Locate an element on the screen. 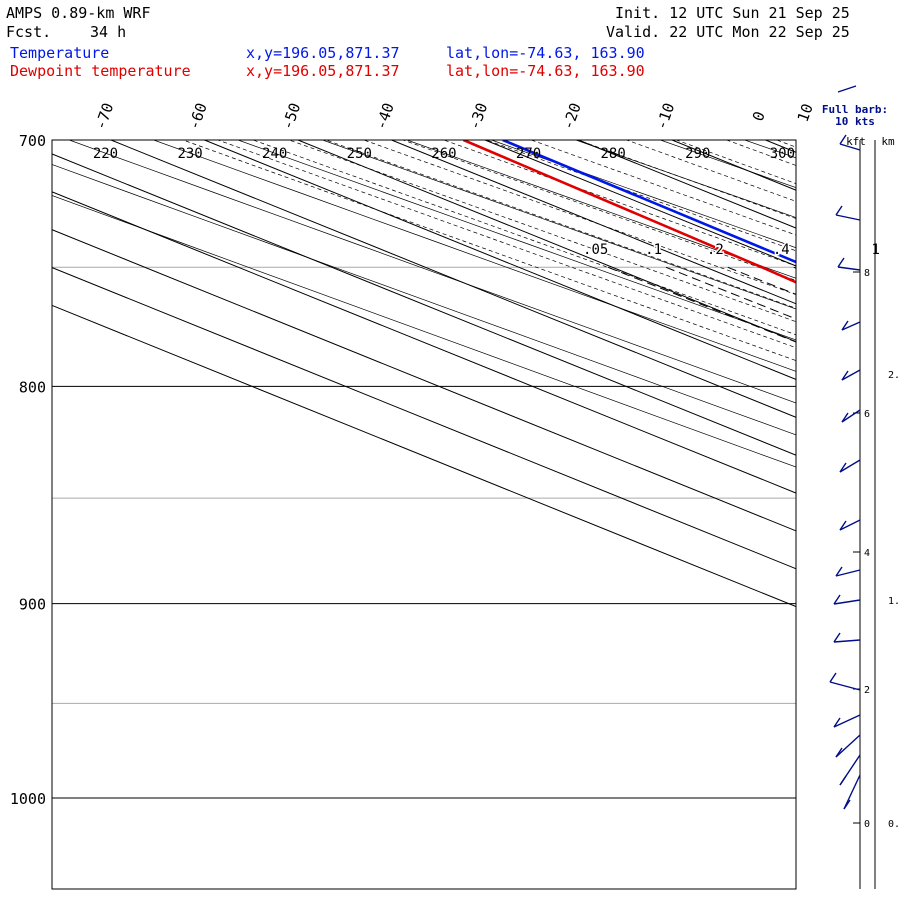  kft-tick-label: 2 is located at coordinates (867, 690).